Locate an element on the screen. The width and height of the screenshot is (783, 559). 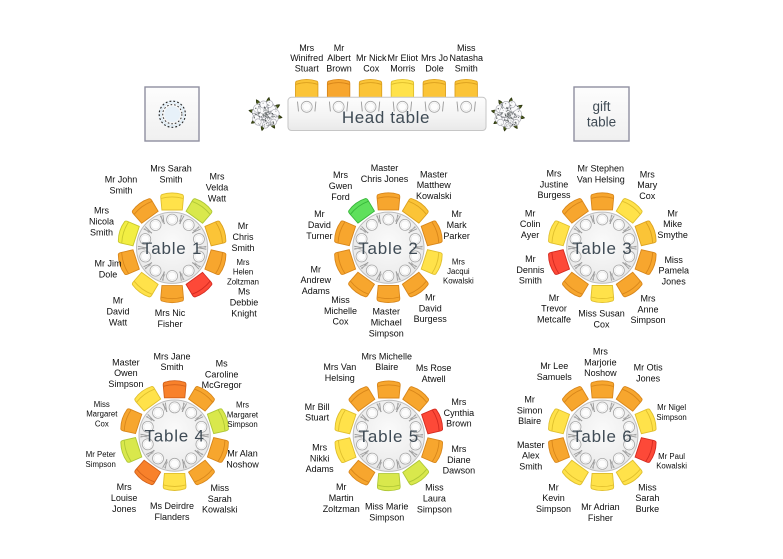
svg-text: Mrs Jane is located at coordinates (171, 356).